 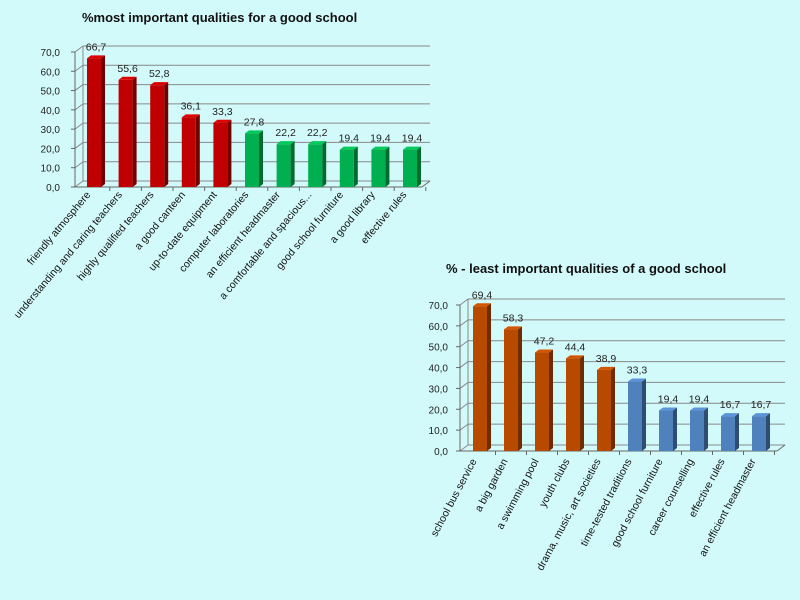 I want to click on data-label: 58,3, so click(x=513, y=318).